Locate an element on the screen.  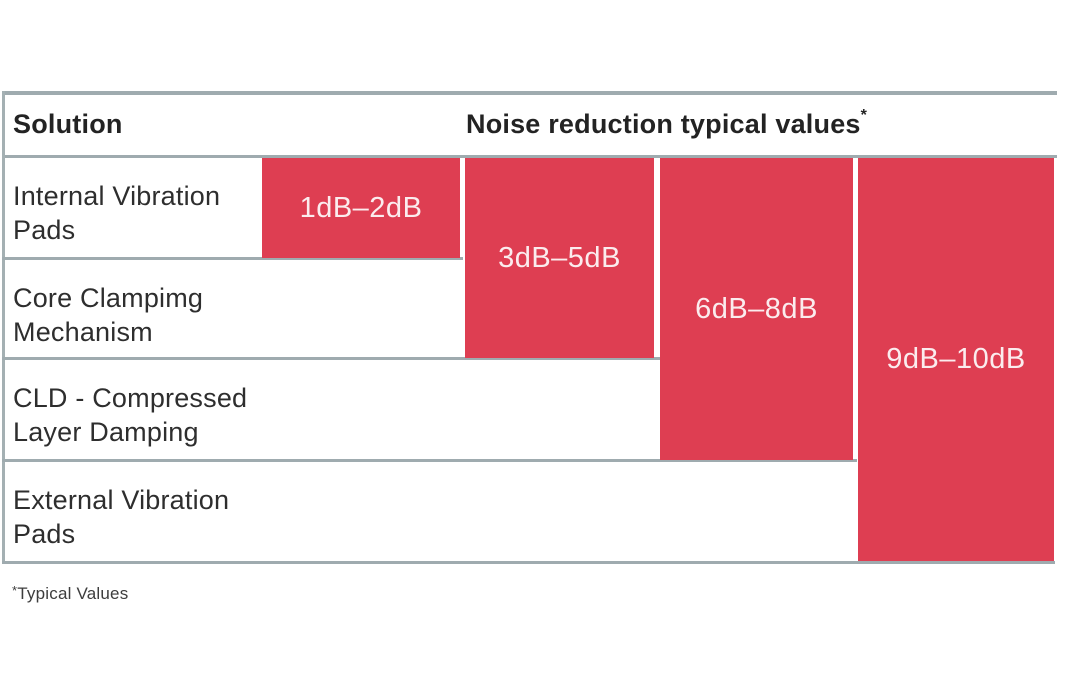
row-label-line: CLD - Compressed is located at coordinates (130, 398).